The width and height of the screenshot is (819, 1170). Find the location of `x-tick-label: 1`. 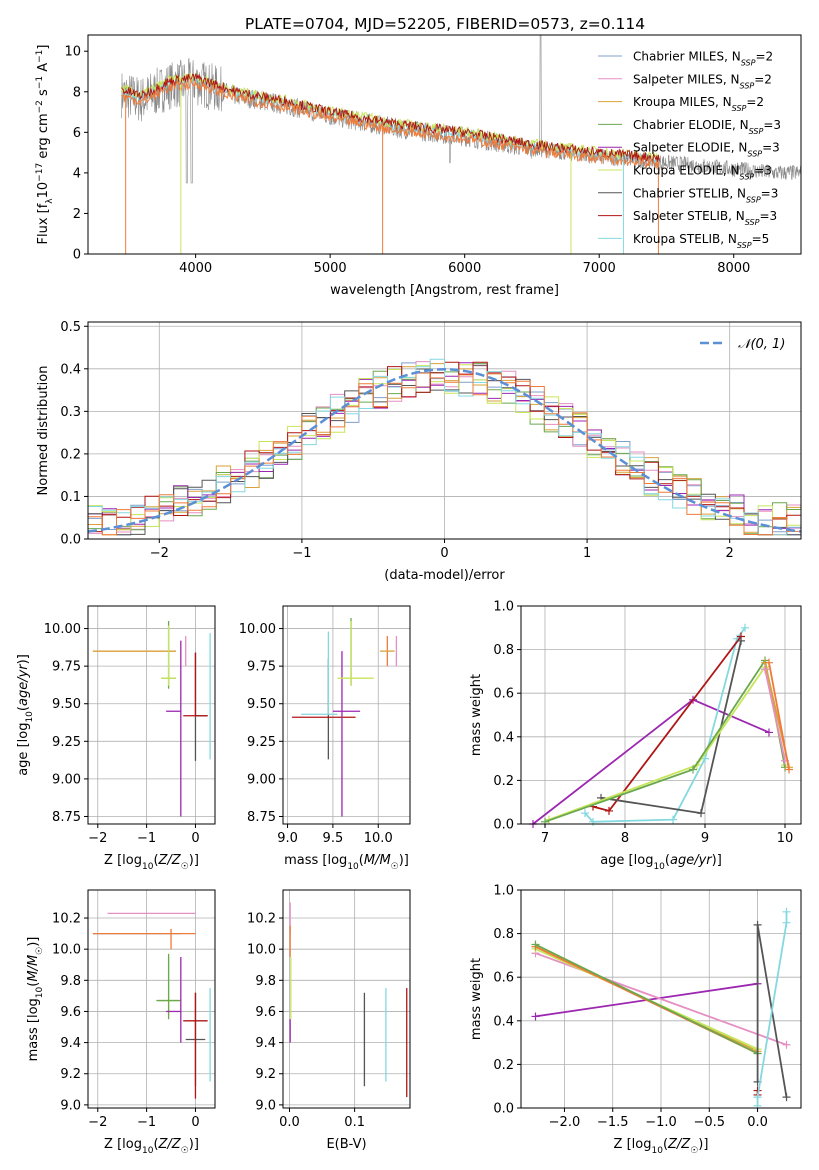

x-tick-label: 1 is located at coordinates (587, 553).